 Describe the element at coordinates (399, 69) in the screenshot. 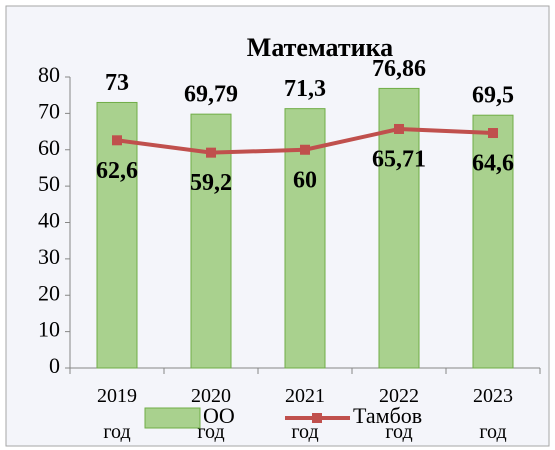

I see `bar-label: 76,86` at that location.